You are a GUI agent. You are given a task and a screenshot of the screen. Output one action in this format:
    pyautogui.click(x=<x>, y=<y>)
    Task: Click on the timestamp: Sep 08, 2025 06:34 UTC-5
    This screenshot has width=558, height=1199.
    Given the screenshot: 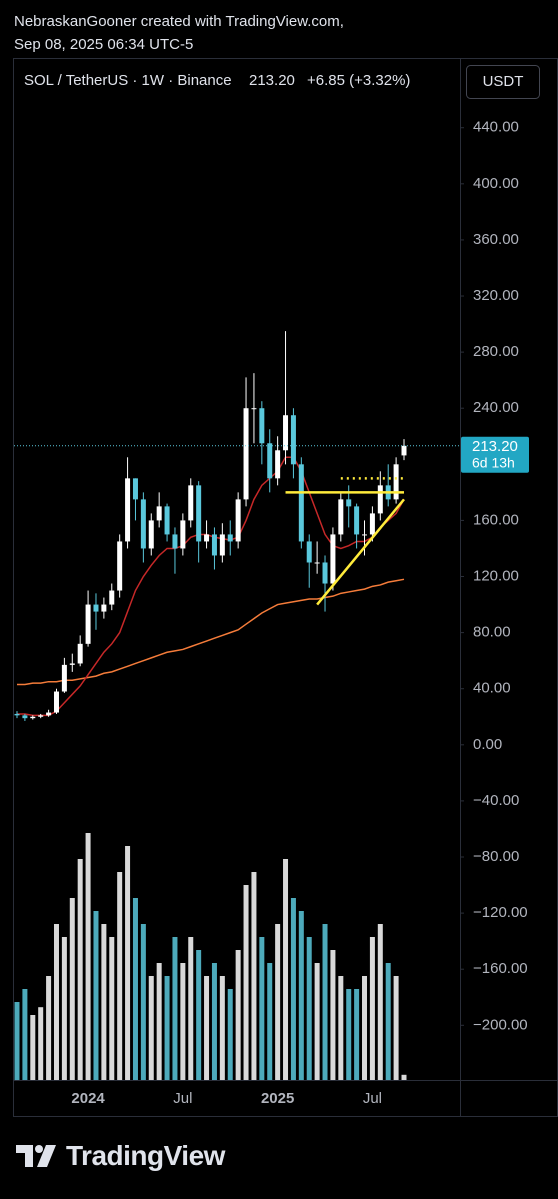 What is the action you would take?
    pyautogui.click(x=104, y=44)
    